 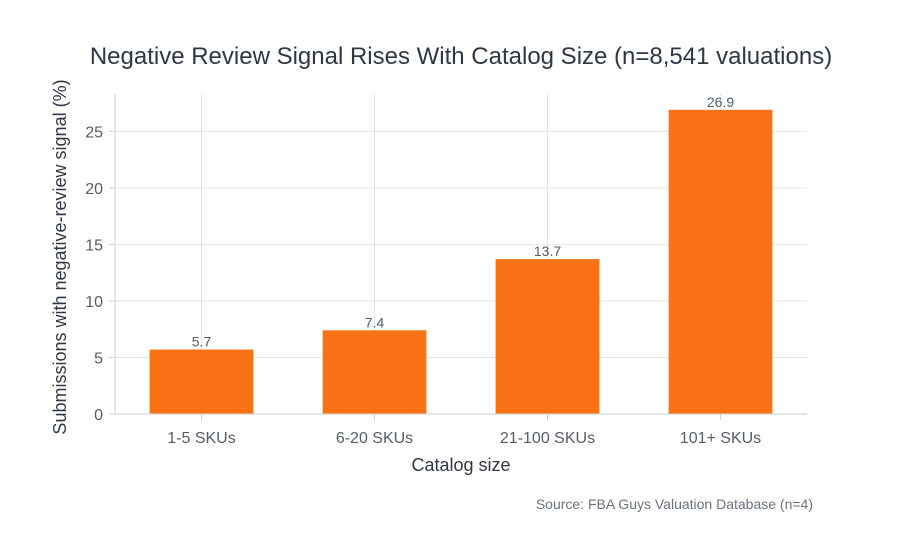 What do you see at coordinates (98, 415) in the screenshot?
I see `y-tick-label: 0` at bounding box center [98, 415].